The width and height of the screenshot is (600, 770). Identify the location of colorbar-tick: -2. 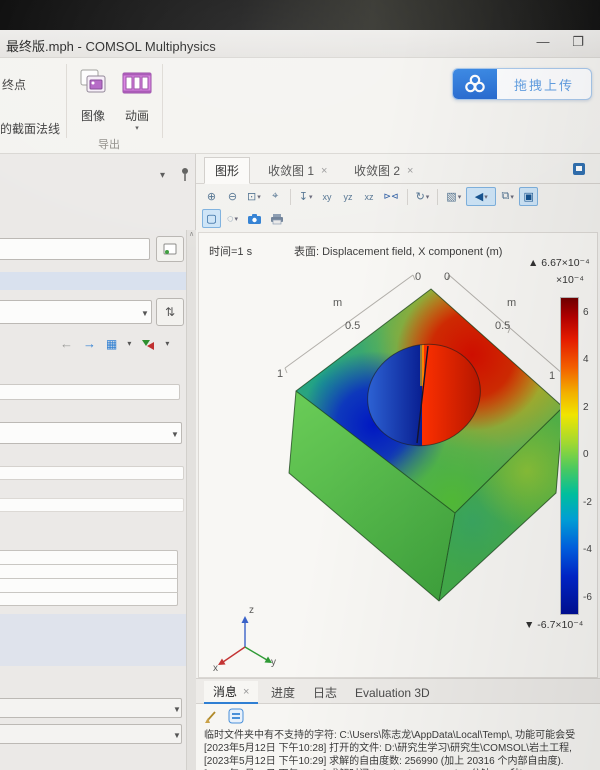
(587, 502).